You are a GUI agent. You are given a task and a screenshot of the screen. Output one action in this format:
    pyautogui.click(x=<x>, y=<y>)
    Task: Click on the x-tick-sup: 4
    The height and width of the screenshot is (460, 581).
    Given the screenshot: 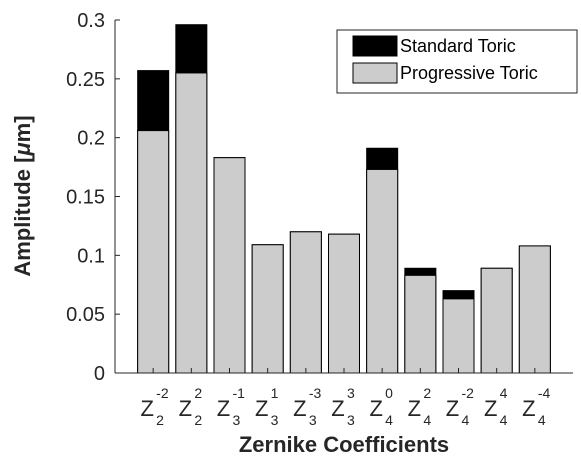 What is the action you would take?
    pyautogui.click(x=504, y=393)
    